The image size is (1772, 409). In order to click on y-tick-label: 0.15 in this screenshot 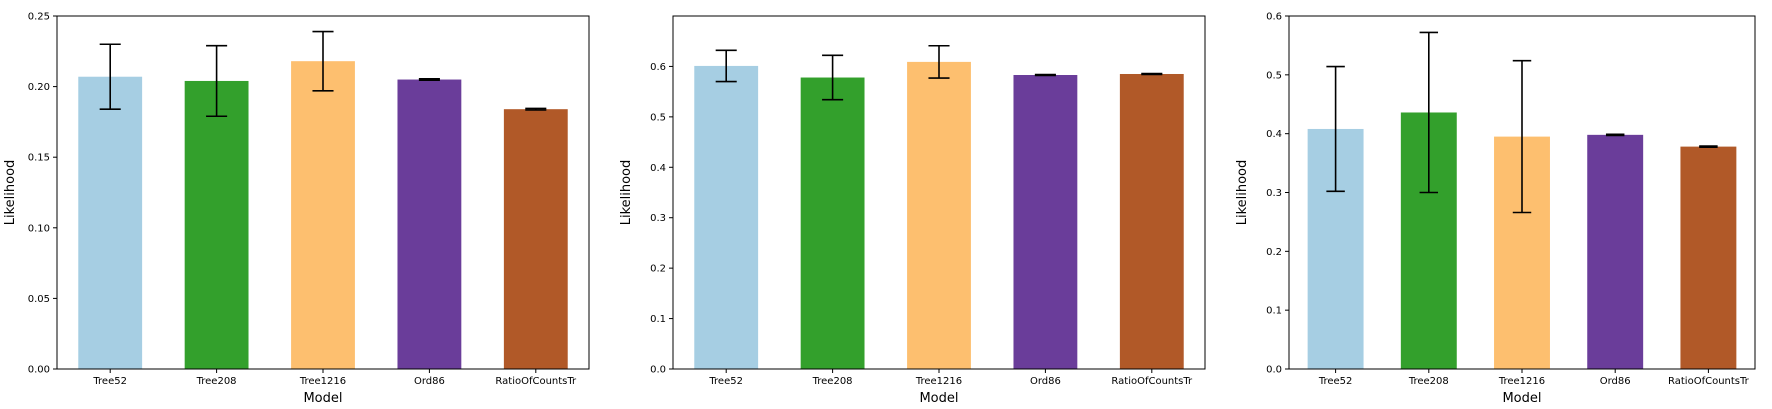, I will do `click(39, 158)`.